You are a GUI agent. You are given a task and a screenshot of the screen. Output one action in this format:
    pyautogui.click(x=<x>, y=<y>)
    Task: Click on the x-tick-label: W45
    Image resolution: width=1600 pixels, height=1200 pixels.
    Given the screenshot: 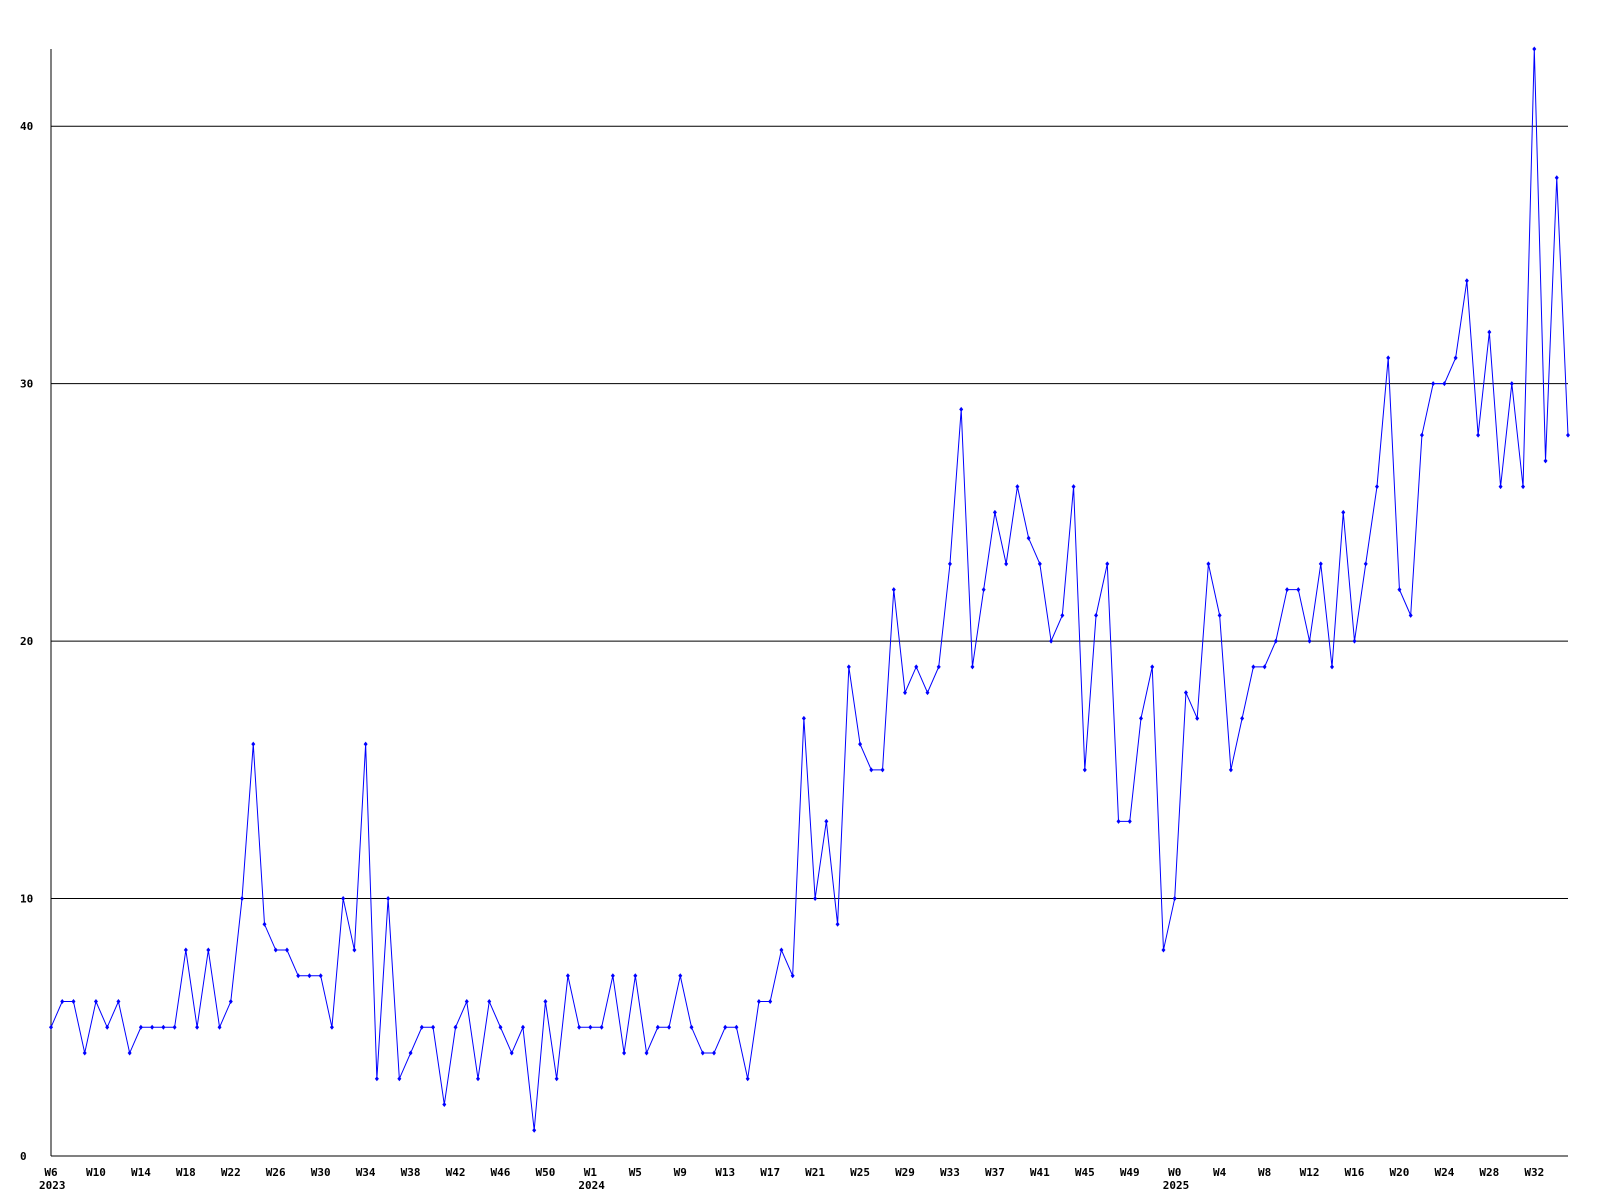 What is the action you would take?
    pyautogui.click(x=1085, y=1172)
    